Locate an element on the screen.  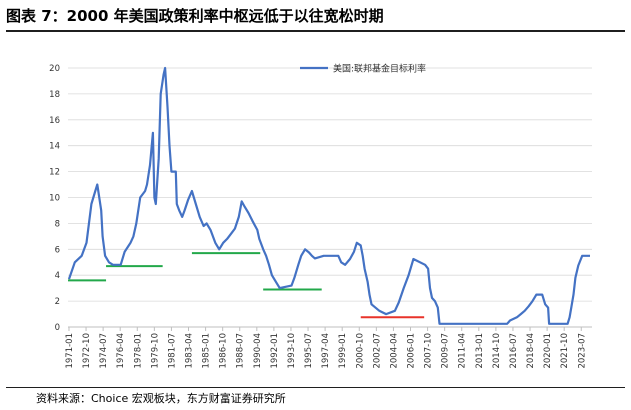
y-tick-label: 18 is located at coordinates (54, 95).